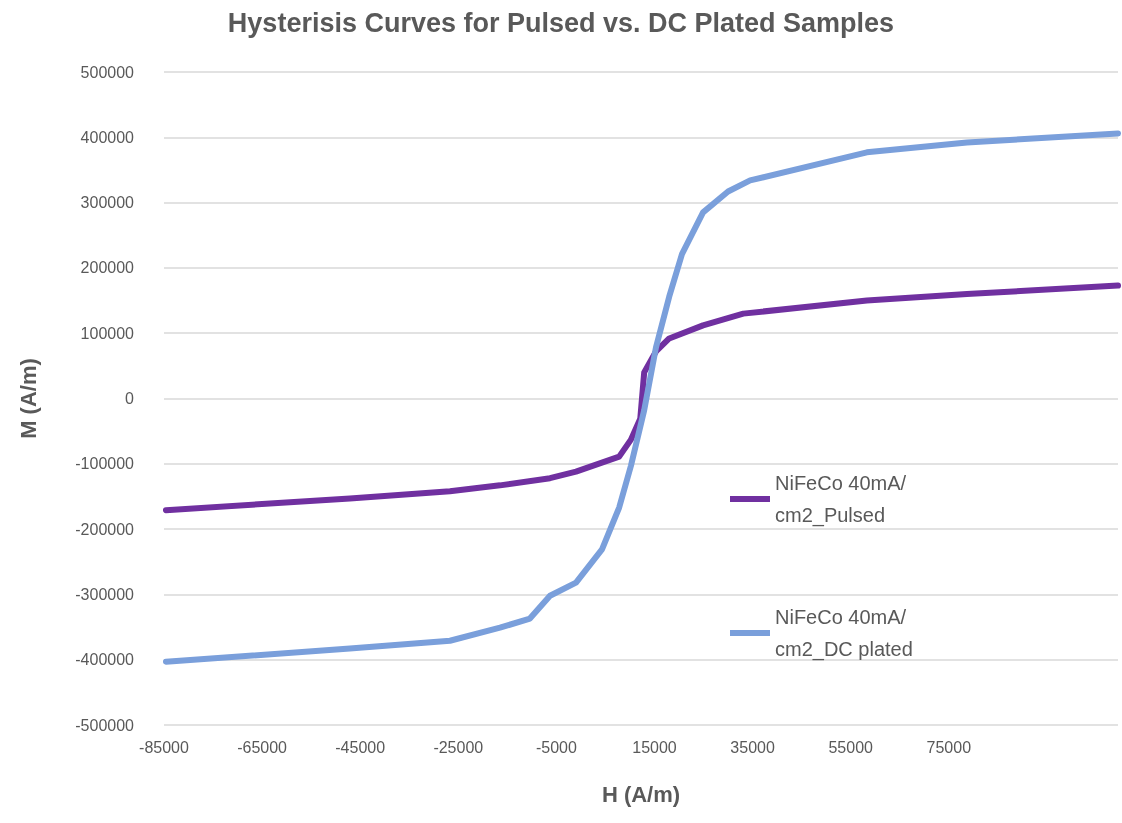 This screenshot has height=823, width=1122. I want to click on legend-label: NiFeCo 40mA/cm2_Pulsed, so click(841, 499).